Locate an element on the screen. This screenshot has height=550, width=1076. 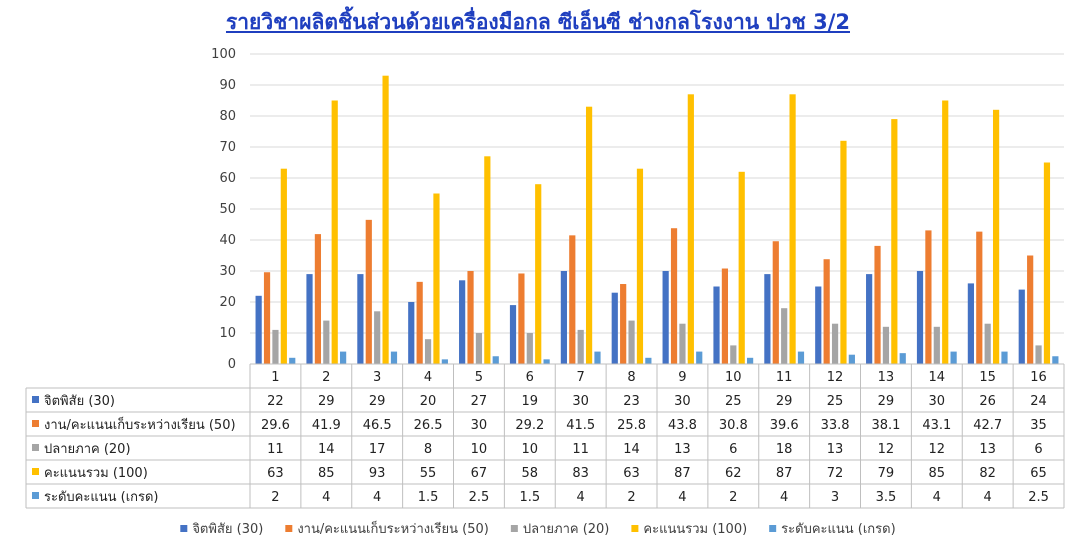
x-tick-label: 9 is located at coordinates (682, 377).